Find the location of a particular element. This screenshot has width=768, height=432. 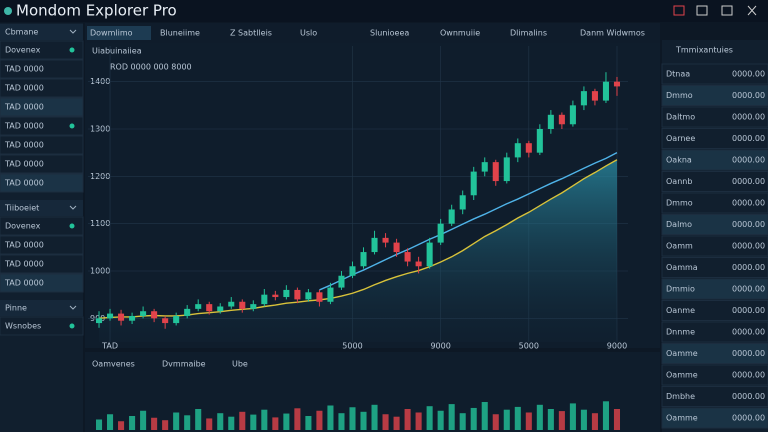

toolbar-tab: Ownmuiie is located at coordinates (460, 33).